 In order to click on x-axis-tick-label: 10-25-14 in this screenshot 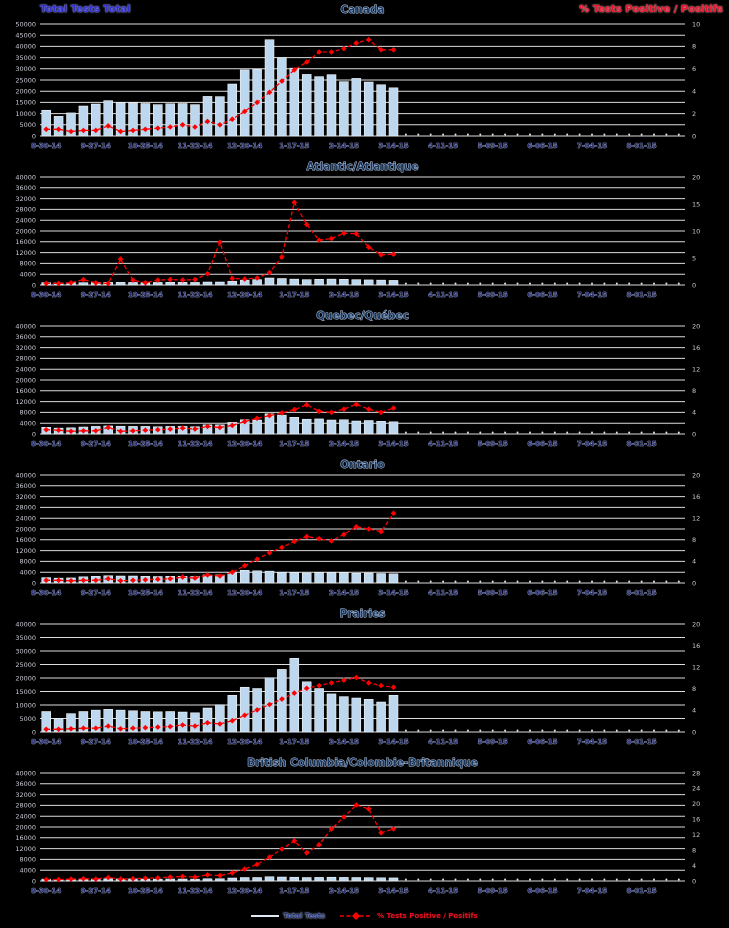, I will do `click(145, 742)`.